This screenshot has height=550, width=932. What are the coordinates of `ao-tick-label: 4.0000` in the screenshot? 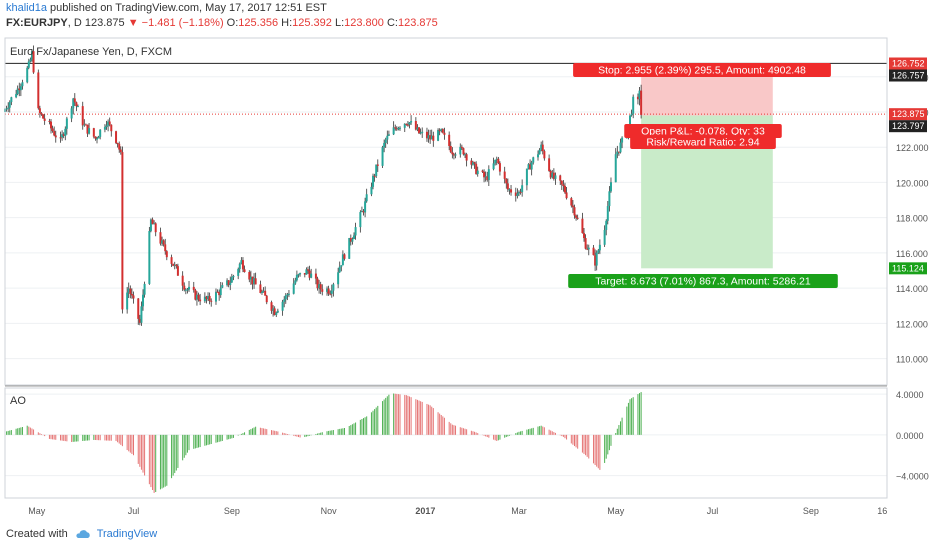 It's located at (910, 395).